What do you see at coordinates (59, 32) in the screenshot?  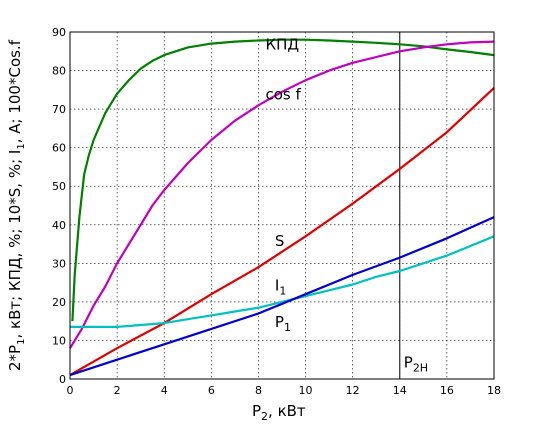 I see `y-tick-label: 90` at bounding box center [59, 32].